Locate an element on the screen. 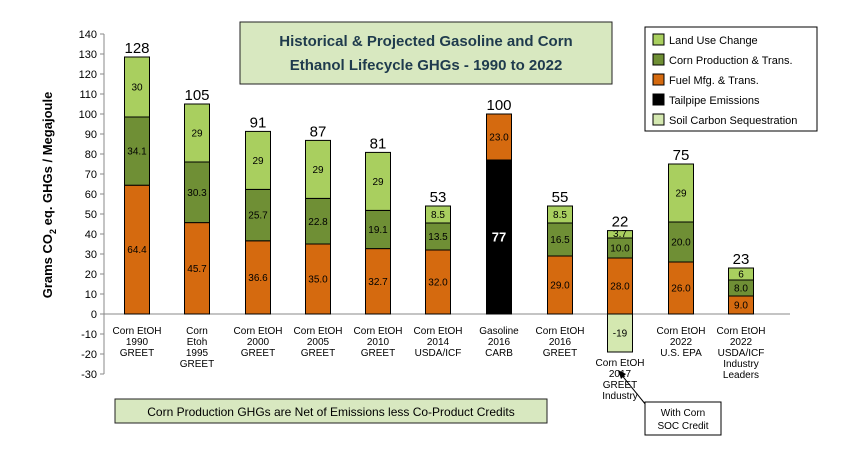 Image resolution: width=842 pixels, height=450 pixels. legend-label: Tailpipe Emissions is located at coordinates (714, 101).